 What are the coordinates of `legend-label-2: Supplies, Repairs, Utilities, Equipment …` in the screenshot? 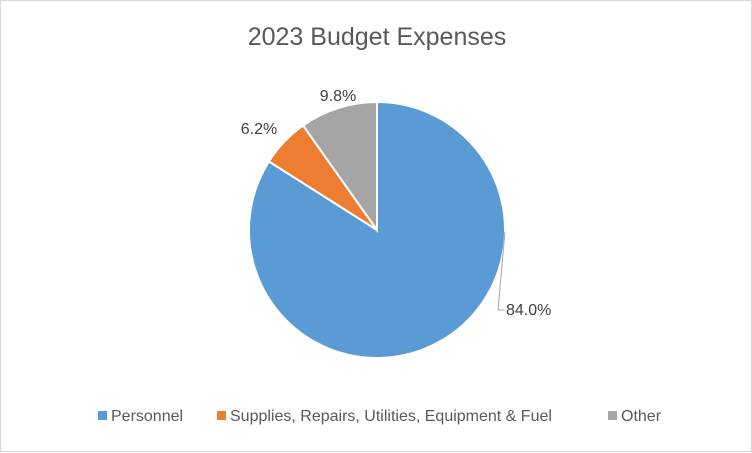 It's located at (391, 416).